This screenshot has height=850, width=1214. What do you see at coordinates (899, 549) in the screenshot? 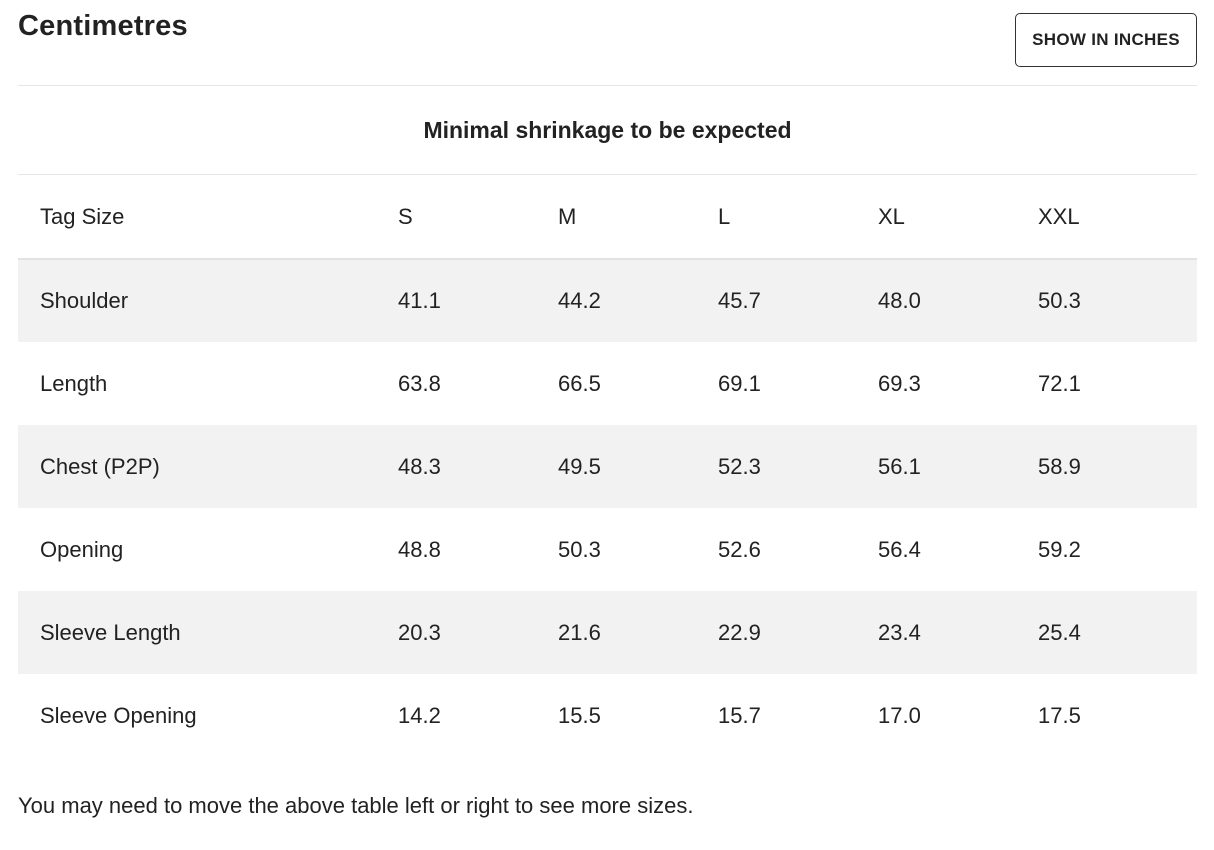
I see `table-cell: 56.4` at bounding box center [899, 549].